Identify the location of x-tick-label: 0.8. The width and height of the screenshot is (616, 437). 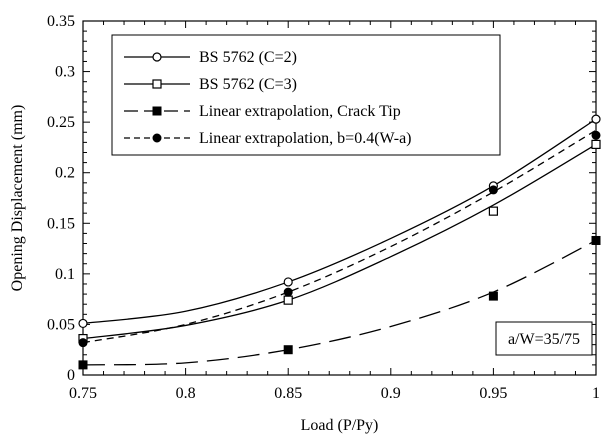
(186, 393).